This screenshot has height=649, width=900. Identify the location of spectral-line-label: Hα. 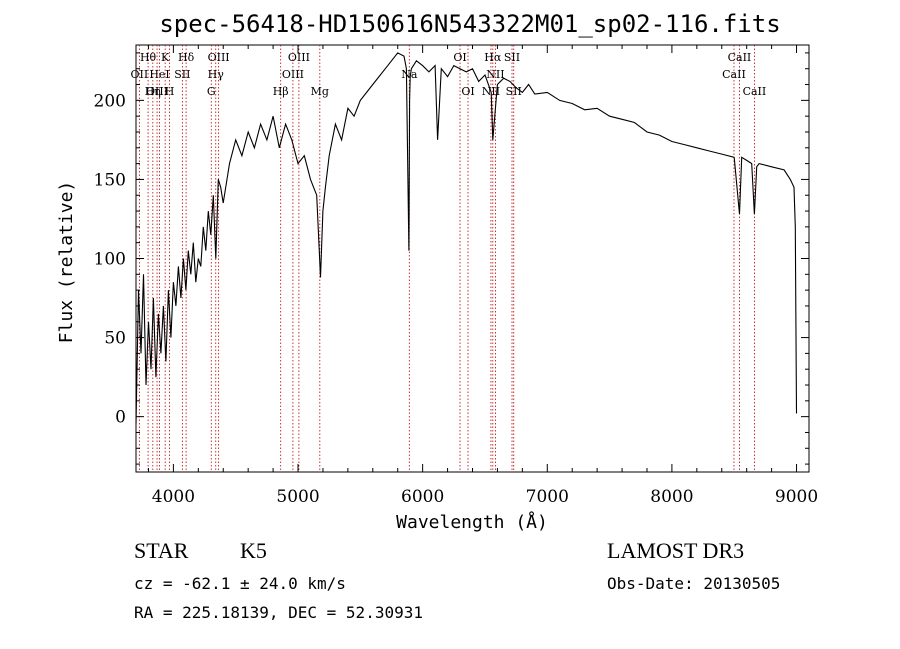
(493, 57).